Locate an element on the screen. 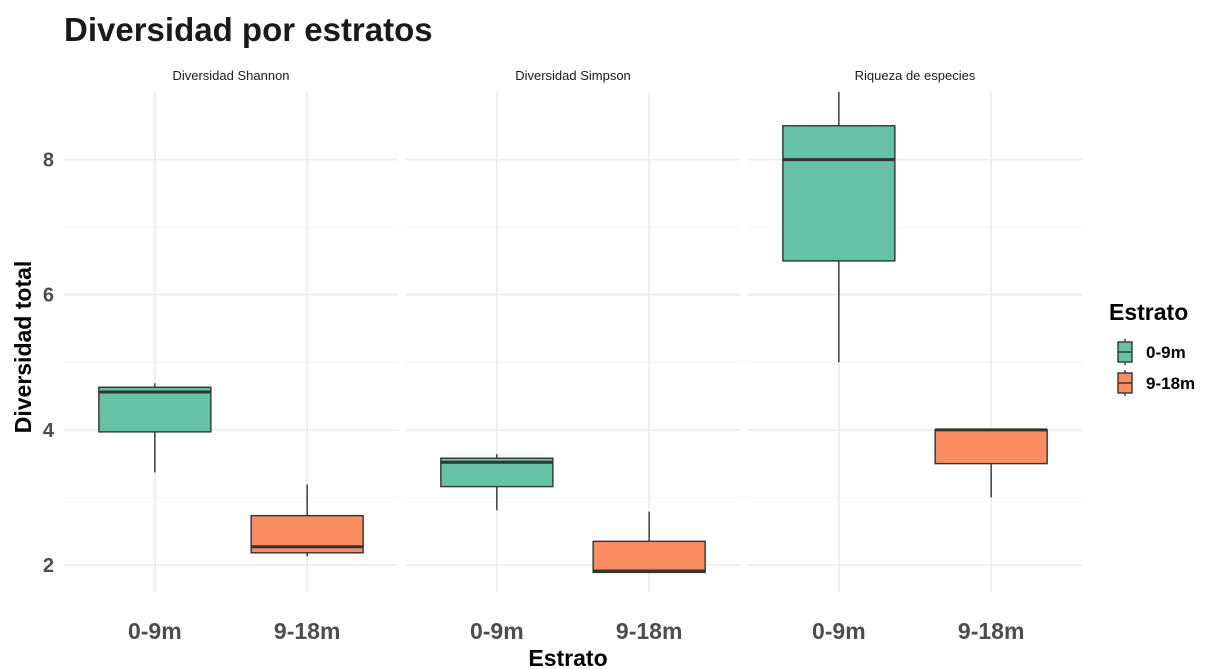 Image resolution: width=1223 pixels, height=669 pixels. legend-item: 0-9m is located at coordinates (1151, 352).